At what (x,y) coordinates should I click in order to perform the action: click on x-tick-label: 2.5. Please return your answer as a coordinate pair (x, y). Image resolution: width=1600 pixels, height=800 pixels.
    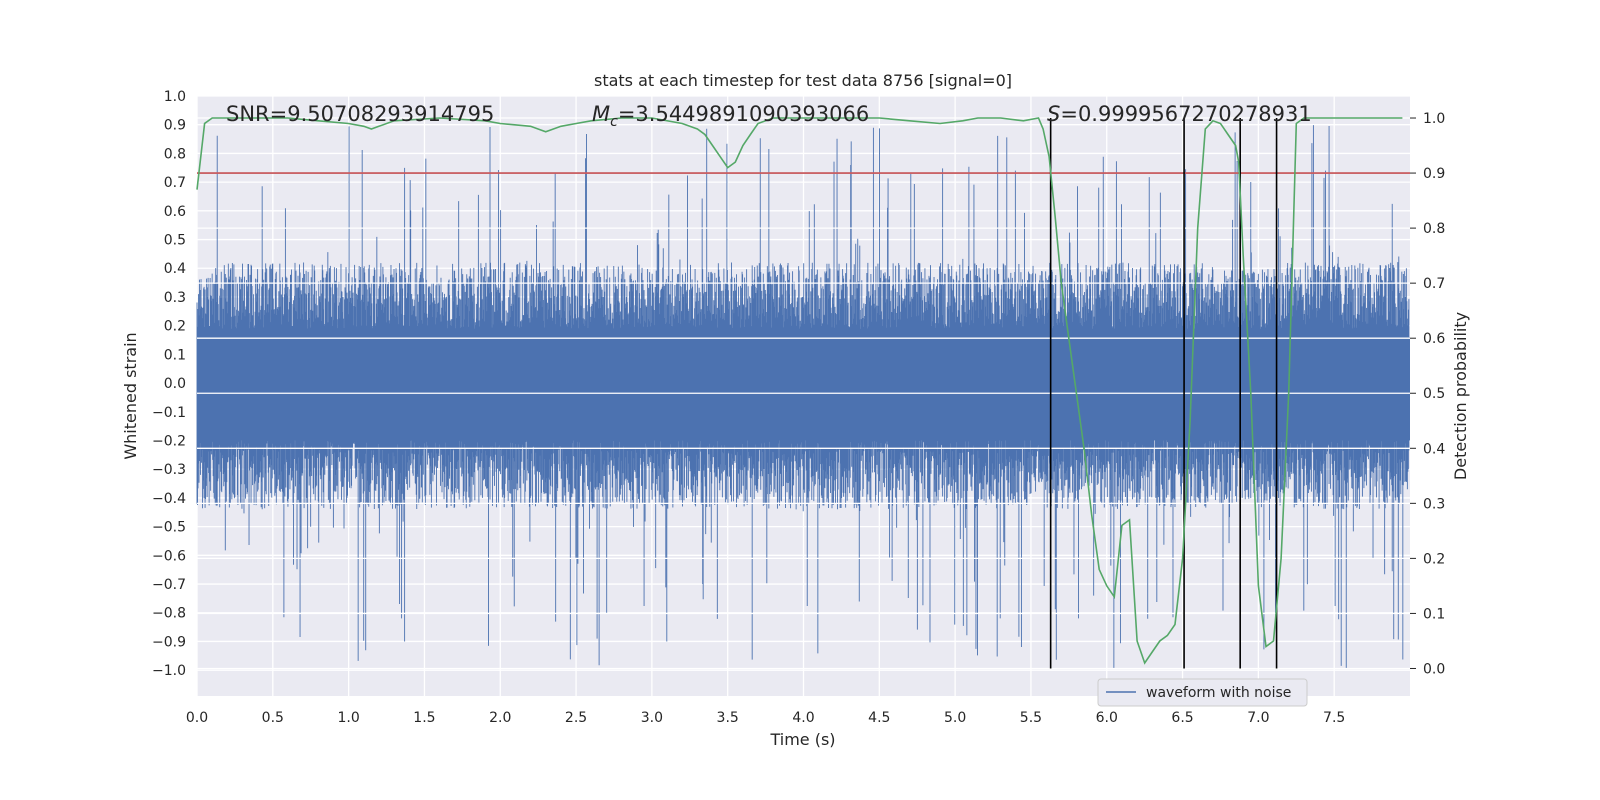
    Looking at the image, I should click on (576, 718).